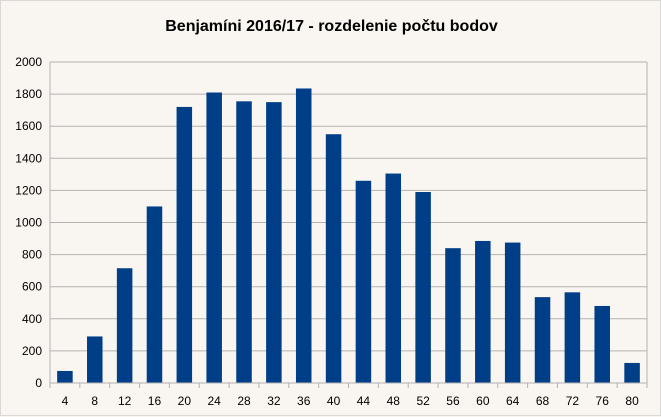 Image resolution: width=661 pixels, height=417 pixels. What do you see at coordinates (28, 94) in the screenshot?
I see `y-tick-label: 1800` at bounding box center [28, 94].